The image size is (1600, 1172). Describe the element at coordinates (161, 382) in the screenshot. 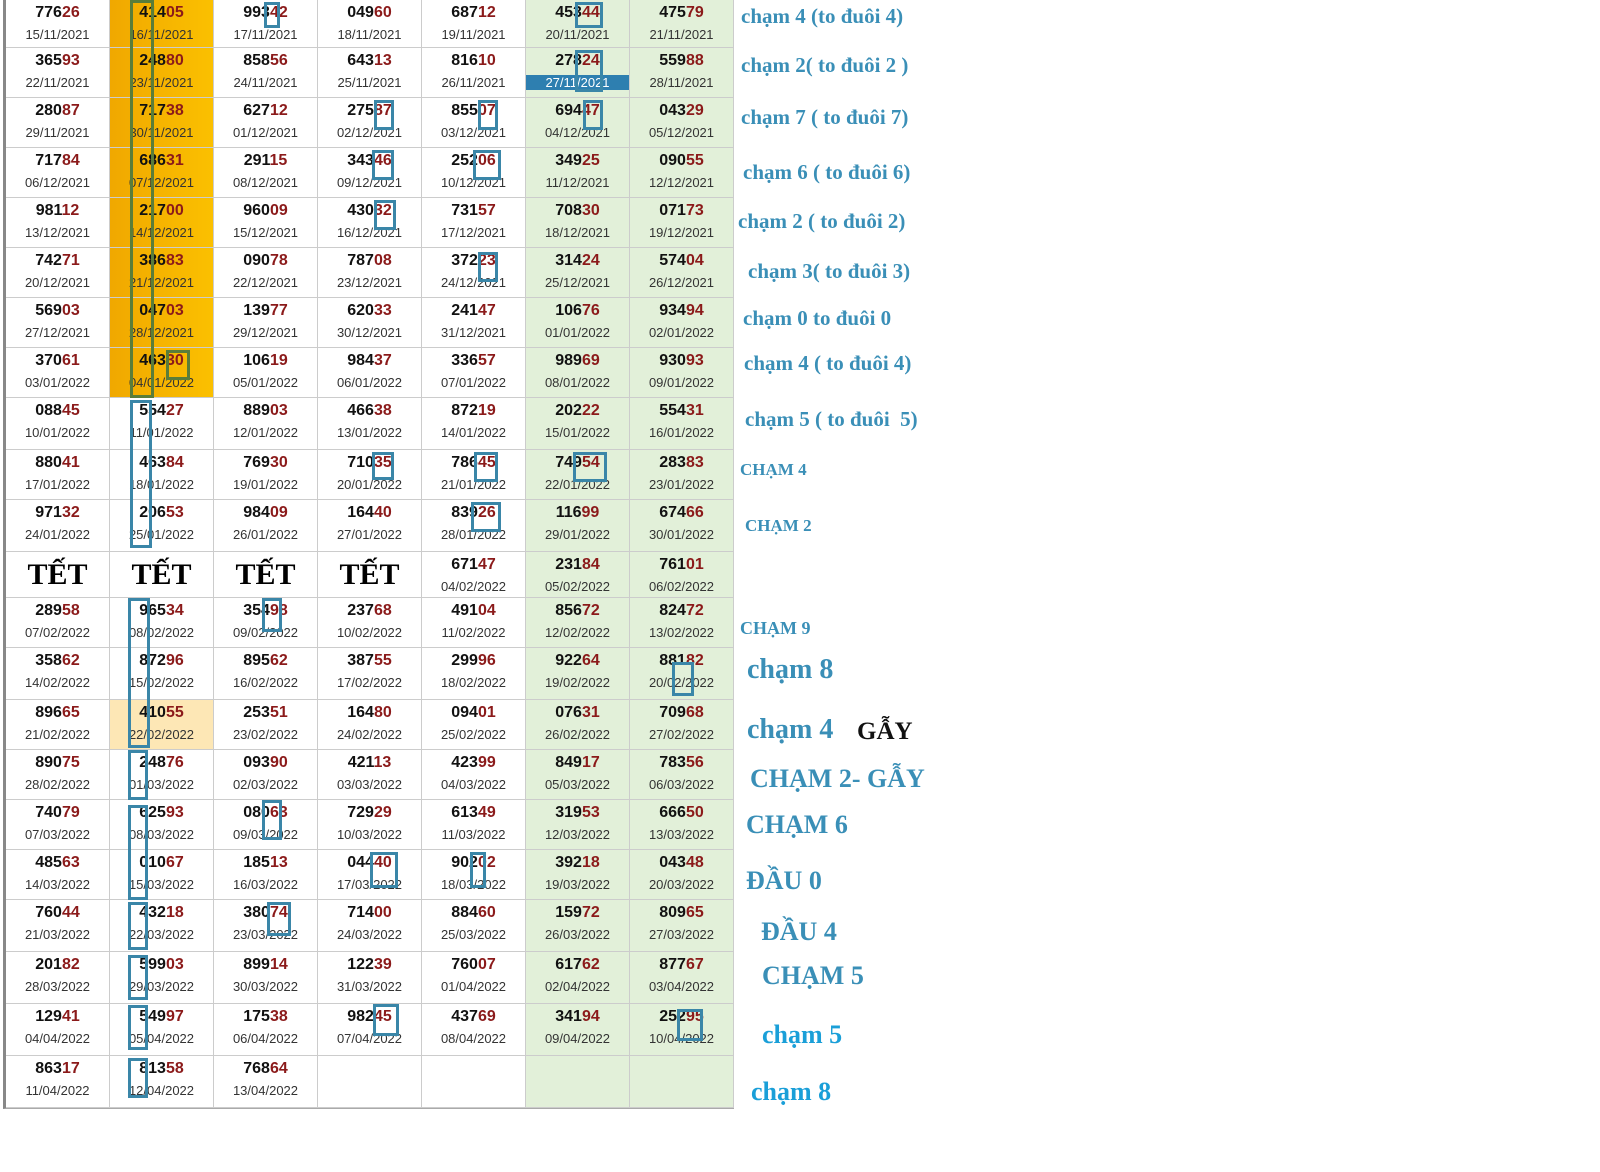

I see `result-date: 04/01/2022` at that location.